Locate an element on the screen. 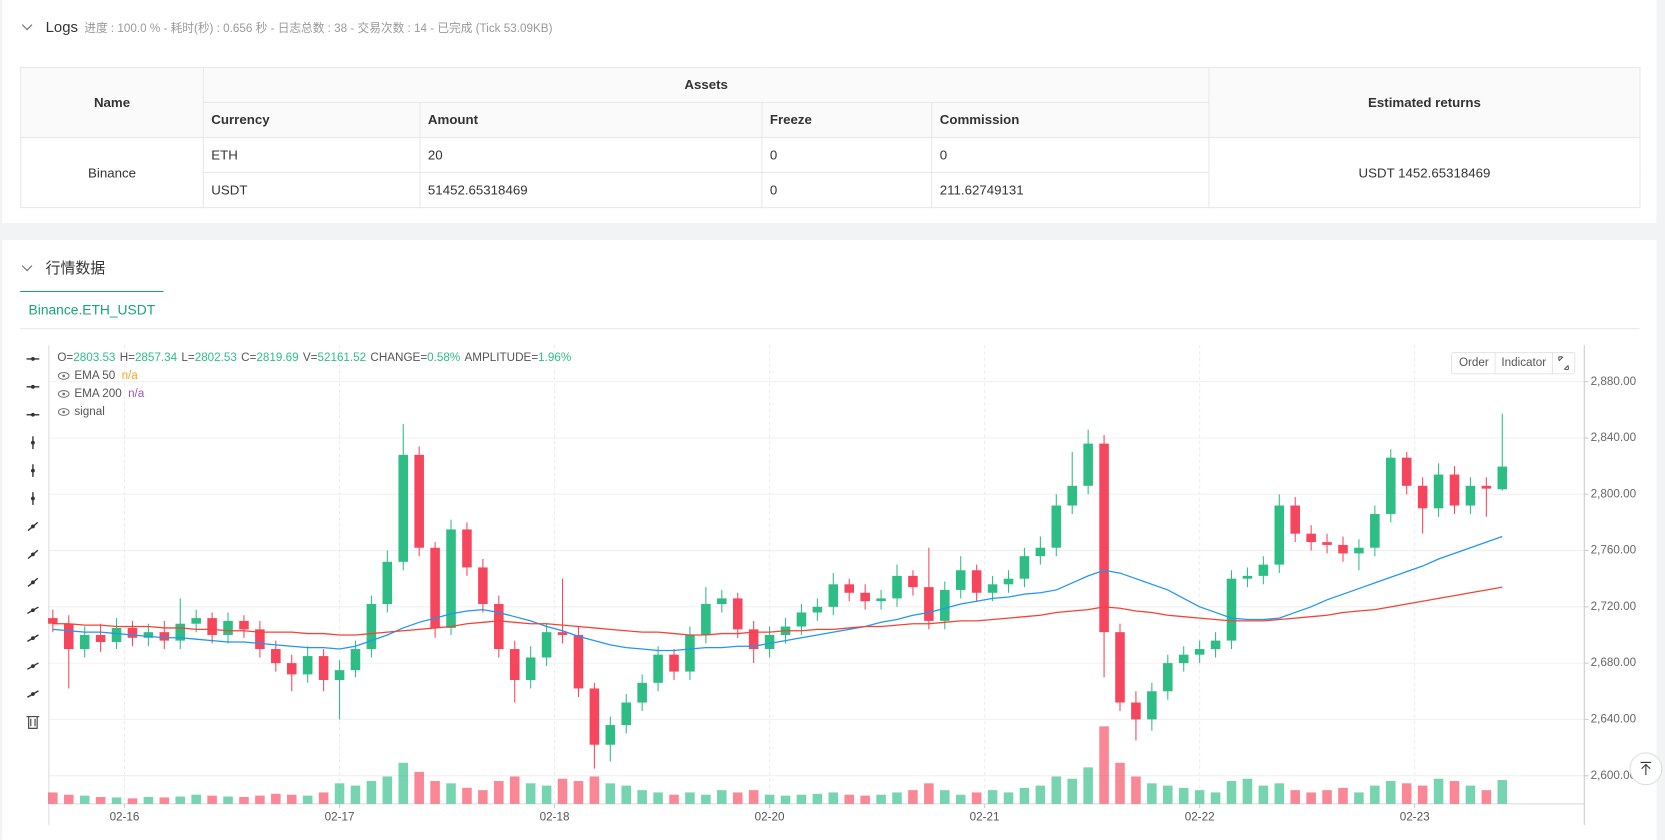 This screenshot has height=840, width=1665. readout-value: 0.58% is located at coordinates (443, 357).